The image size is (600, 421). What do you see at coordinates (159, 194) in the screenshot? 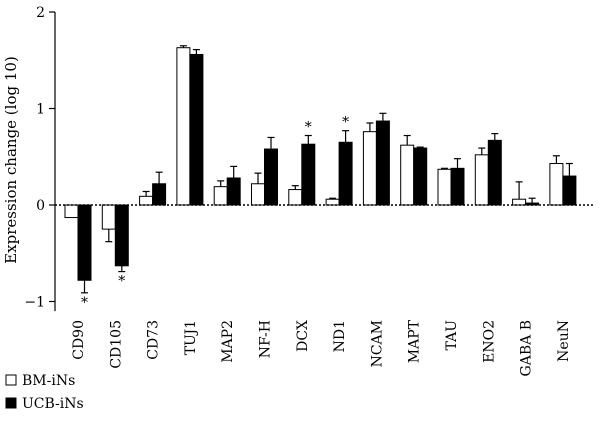
I see `bar-ucb-ins-cd73` at bounding box center [159, 194].